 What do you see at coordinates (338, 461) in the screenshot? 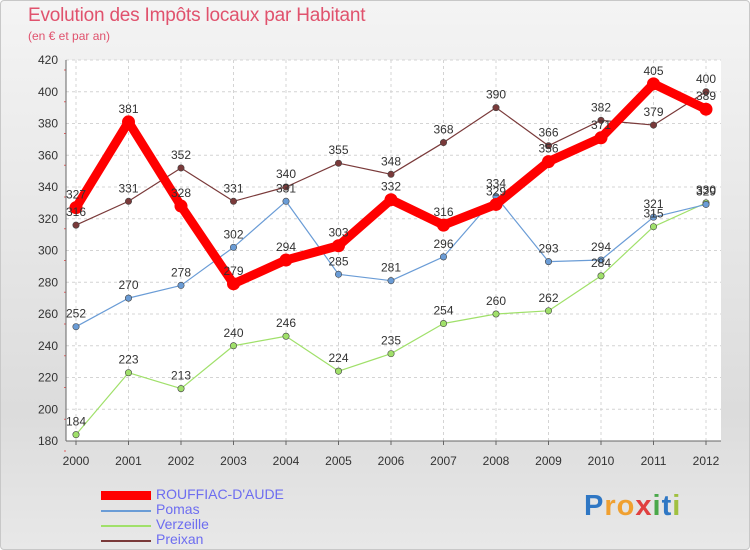
I see `x-tick-label: 2005` at bounding box center [338, 461].